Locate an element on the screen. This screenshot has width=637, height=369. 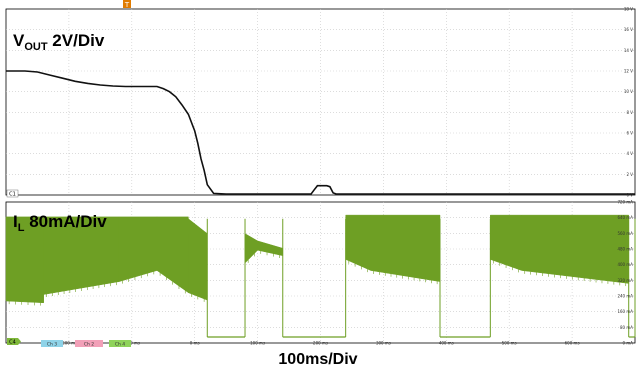
y-tick-label: 12 V is located at coordinates (628, 71).